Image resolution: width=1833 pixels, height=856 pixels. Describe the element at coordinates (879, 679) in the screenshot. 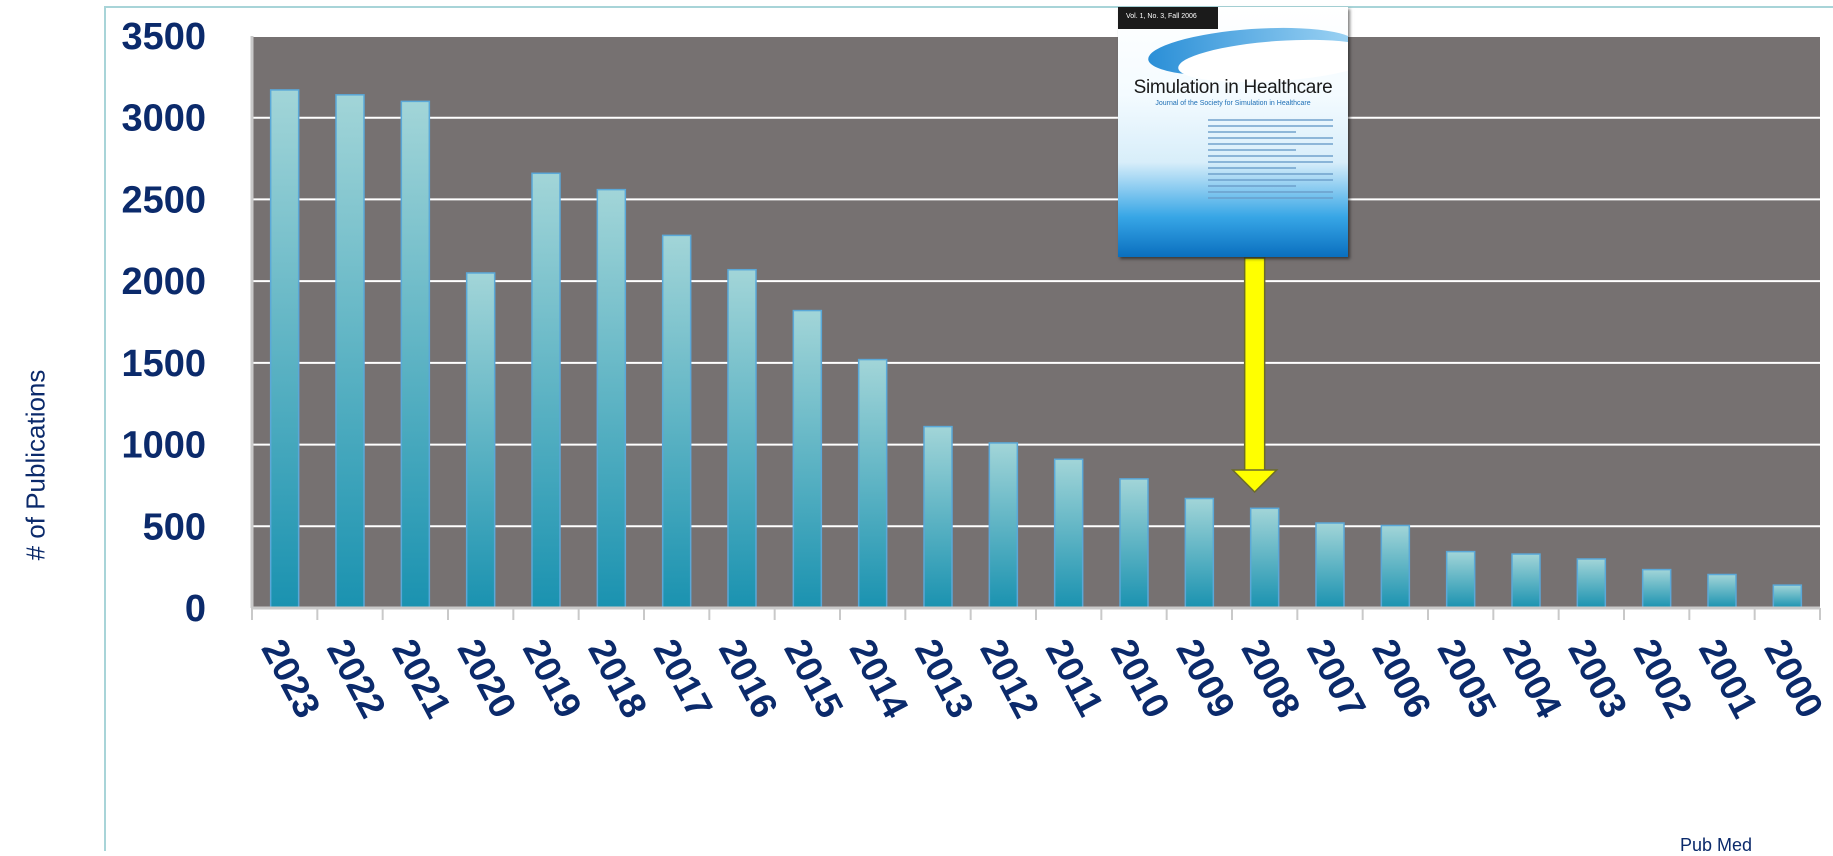

I see `x-tick-label: 2014` at that location.